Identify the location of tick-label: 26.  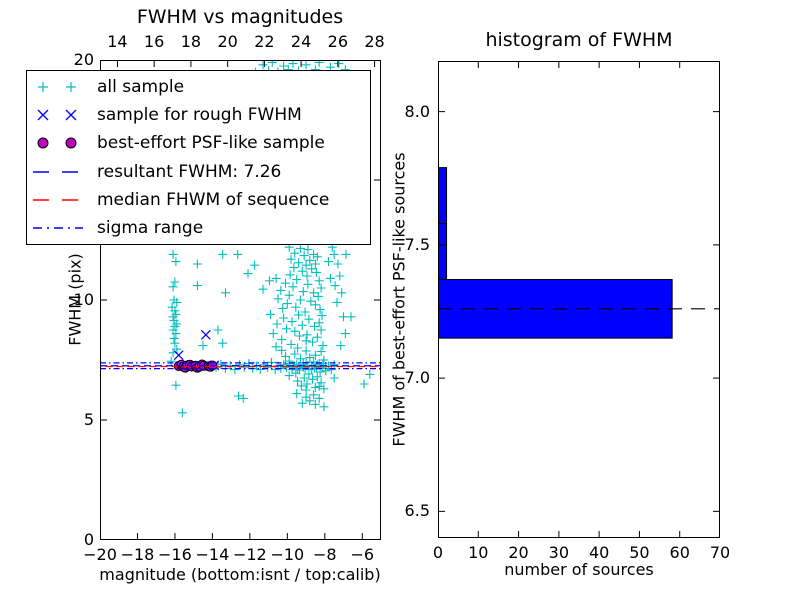
(337, 41).